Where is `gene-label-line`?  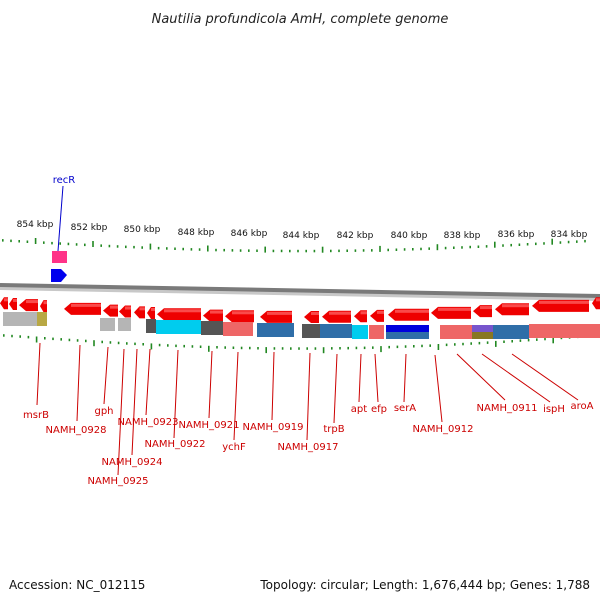
gene-label-line is located at coordinates (60, 218).